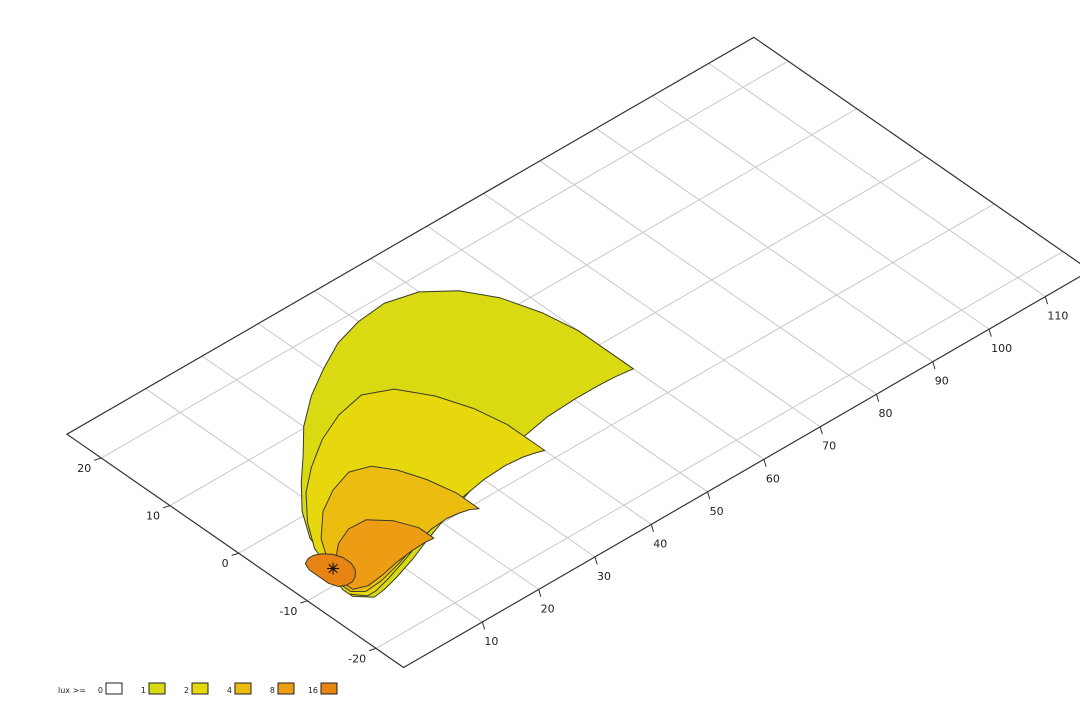 The image size is (1080, 727). What do you see at coordinates (313, 690) in the screenshot?
I see `legend-label: 16` at bounding box center [313, 690].